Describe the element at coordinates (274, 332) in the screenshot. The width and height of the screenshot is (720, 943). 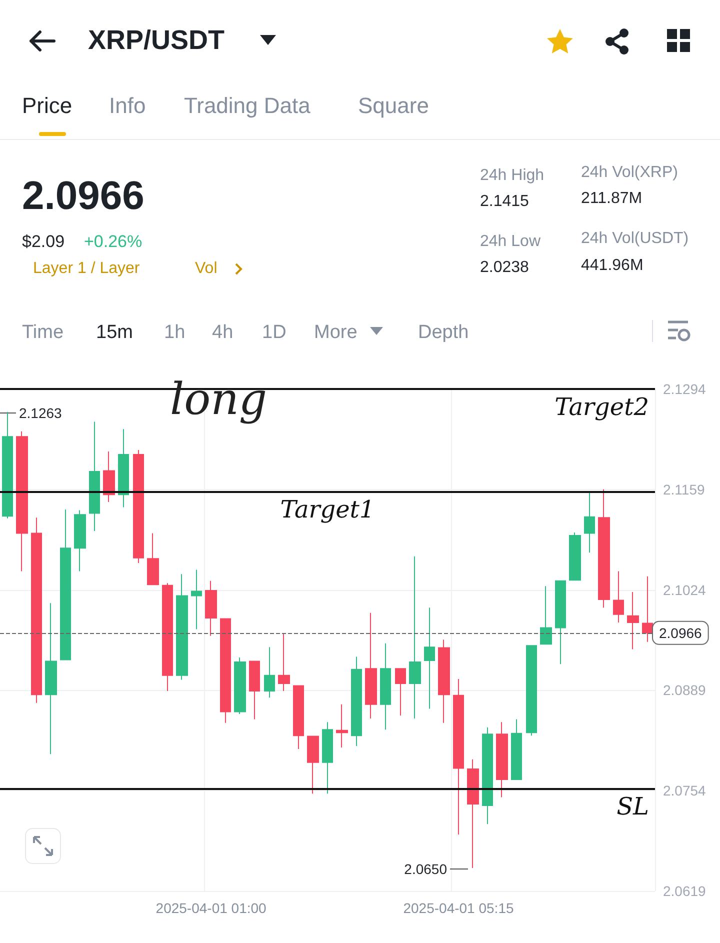
I see `text: 1D` at that location.